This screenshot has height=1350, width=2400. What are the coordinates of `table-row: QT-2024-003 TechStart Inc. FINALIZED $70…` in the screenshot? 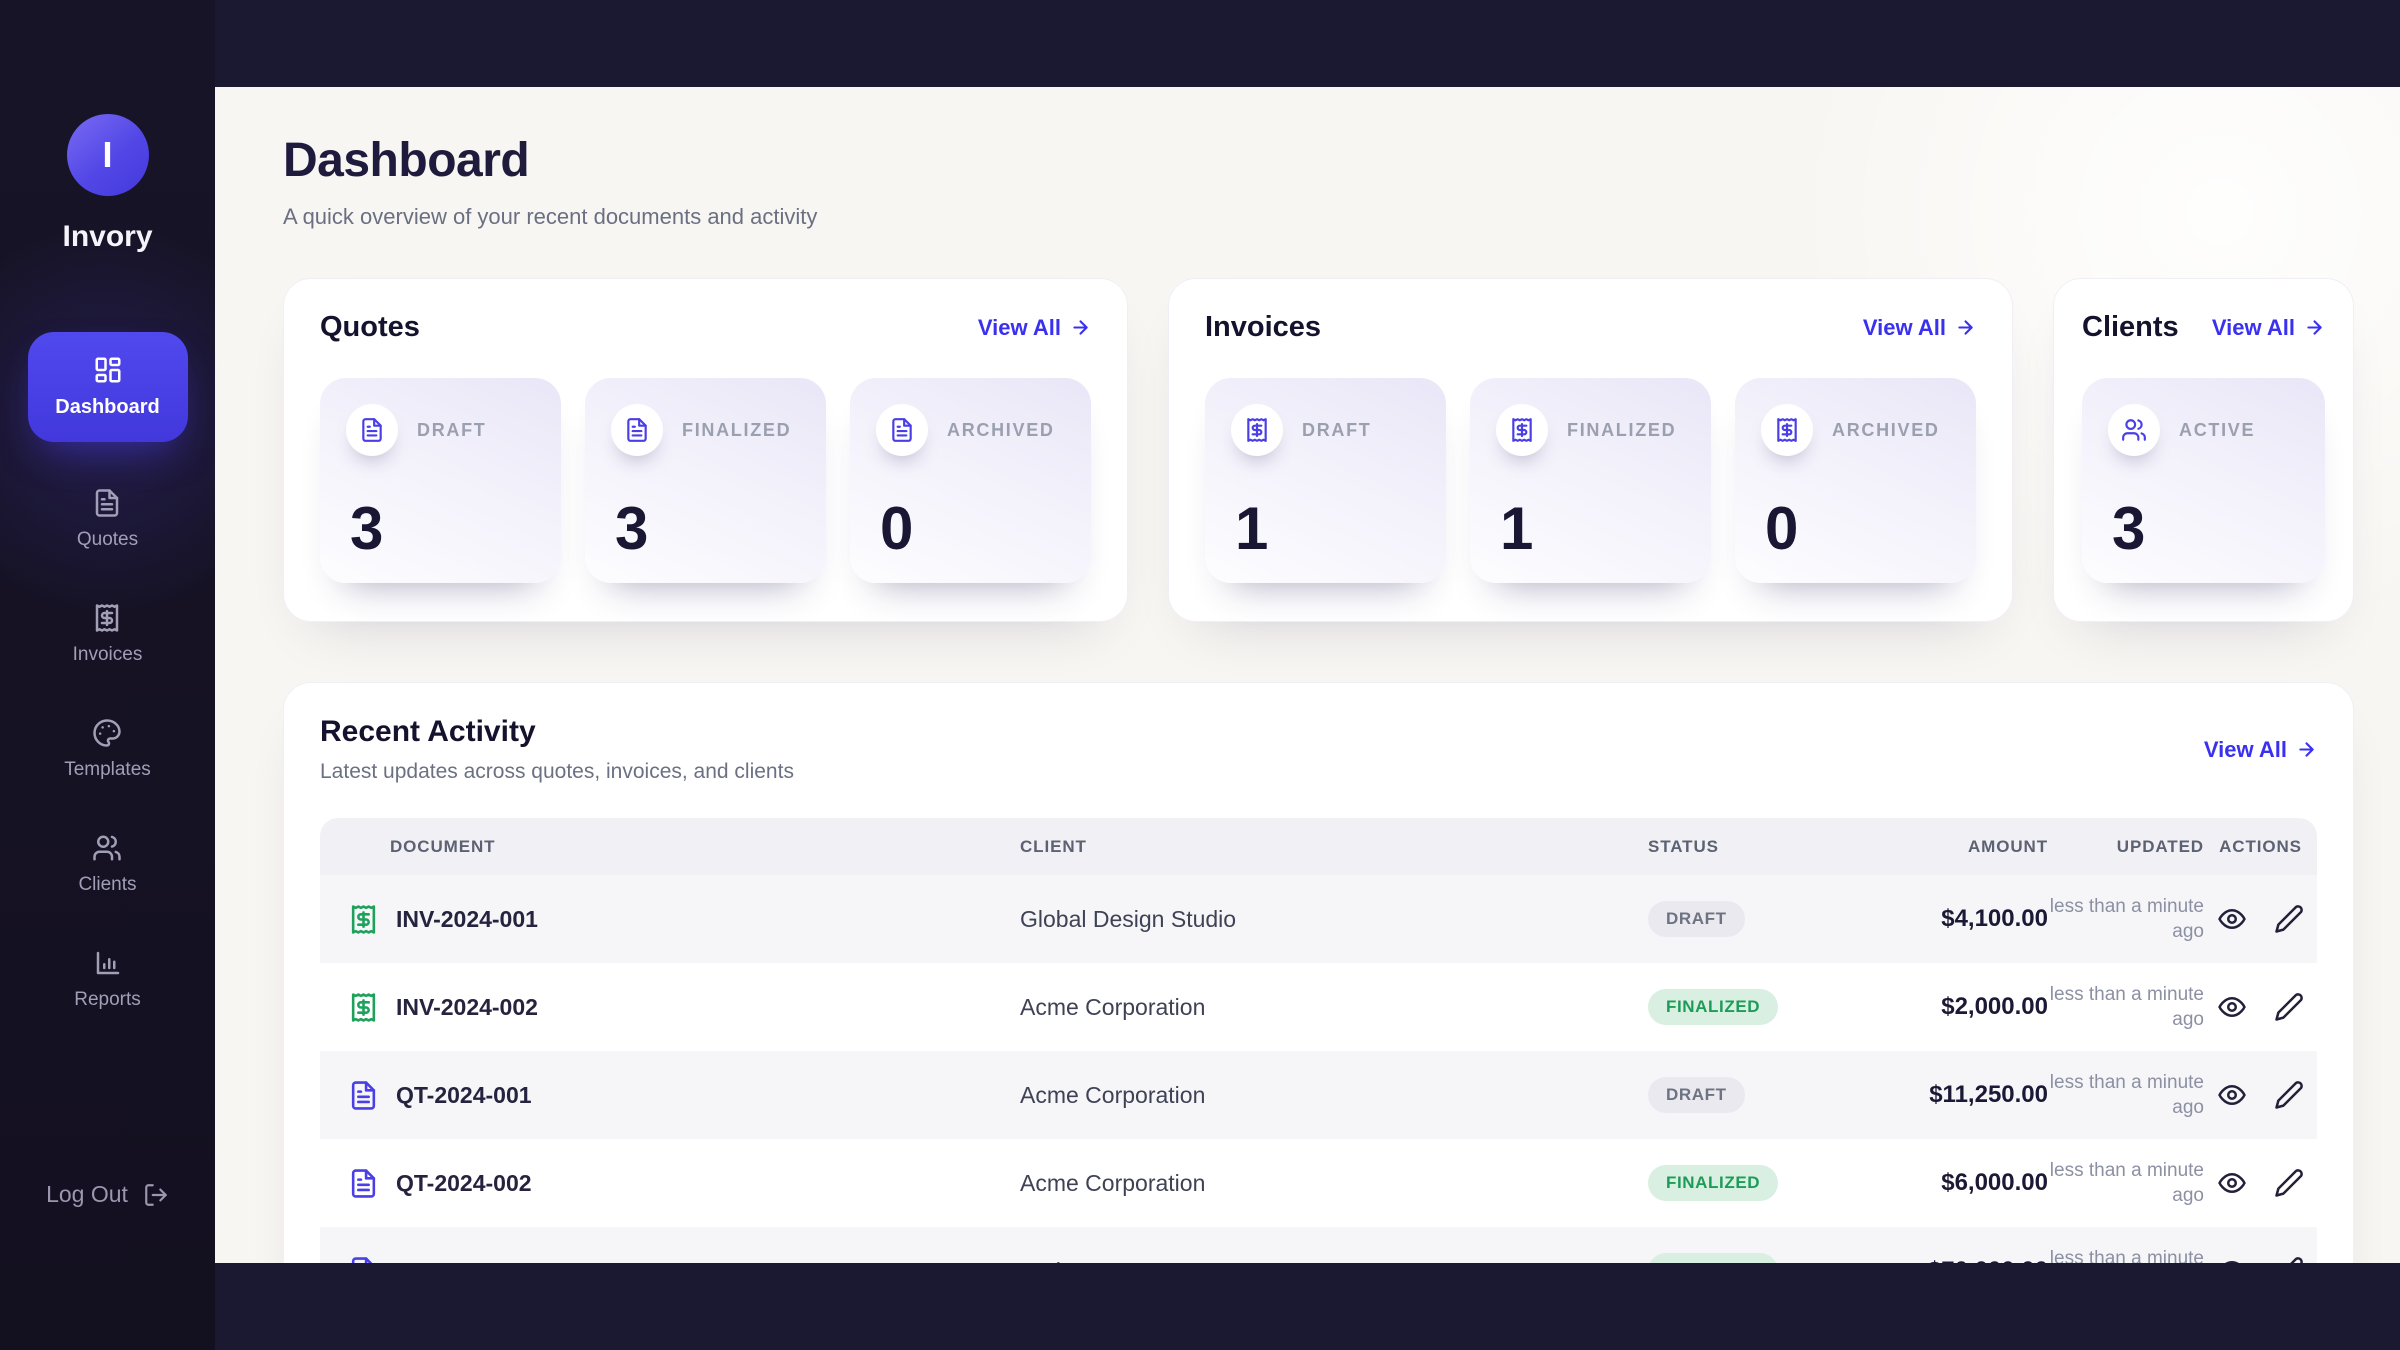 It's located at (1318, 1245).